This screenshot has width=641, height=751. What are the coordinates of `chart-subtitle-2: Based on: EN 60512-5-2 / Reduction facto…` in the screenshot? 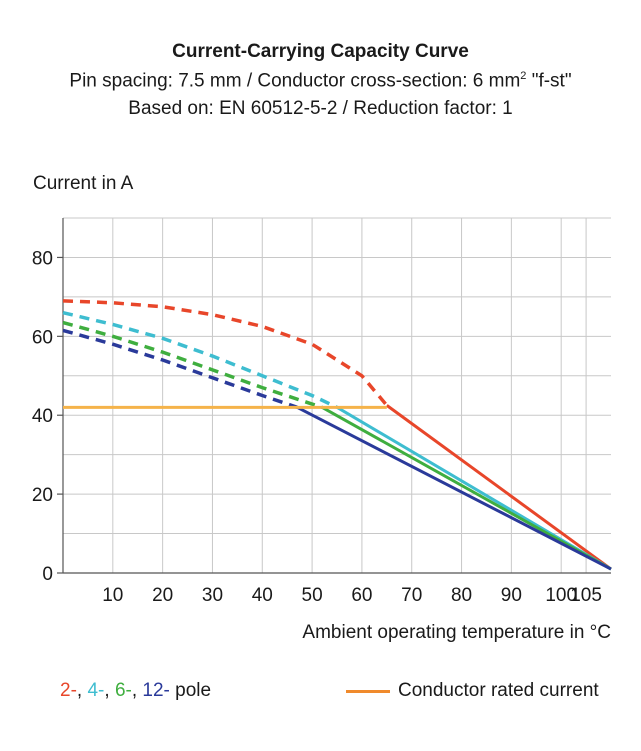 It's located at (320, 108).